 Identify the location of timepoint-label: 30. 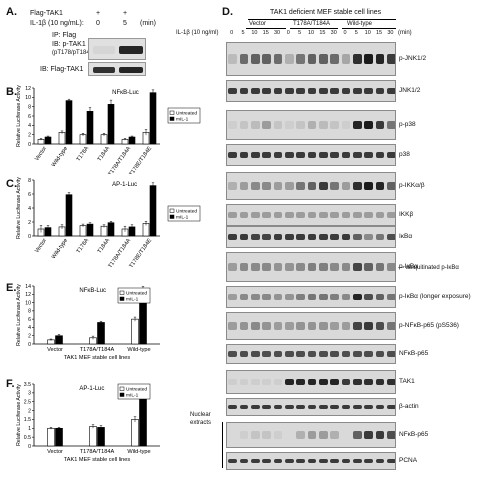
(390, 33).